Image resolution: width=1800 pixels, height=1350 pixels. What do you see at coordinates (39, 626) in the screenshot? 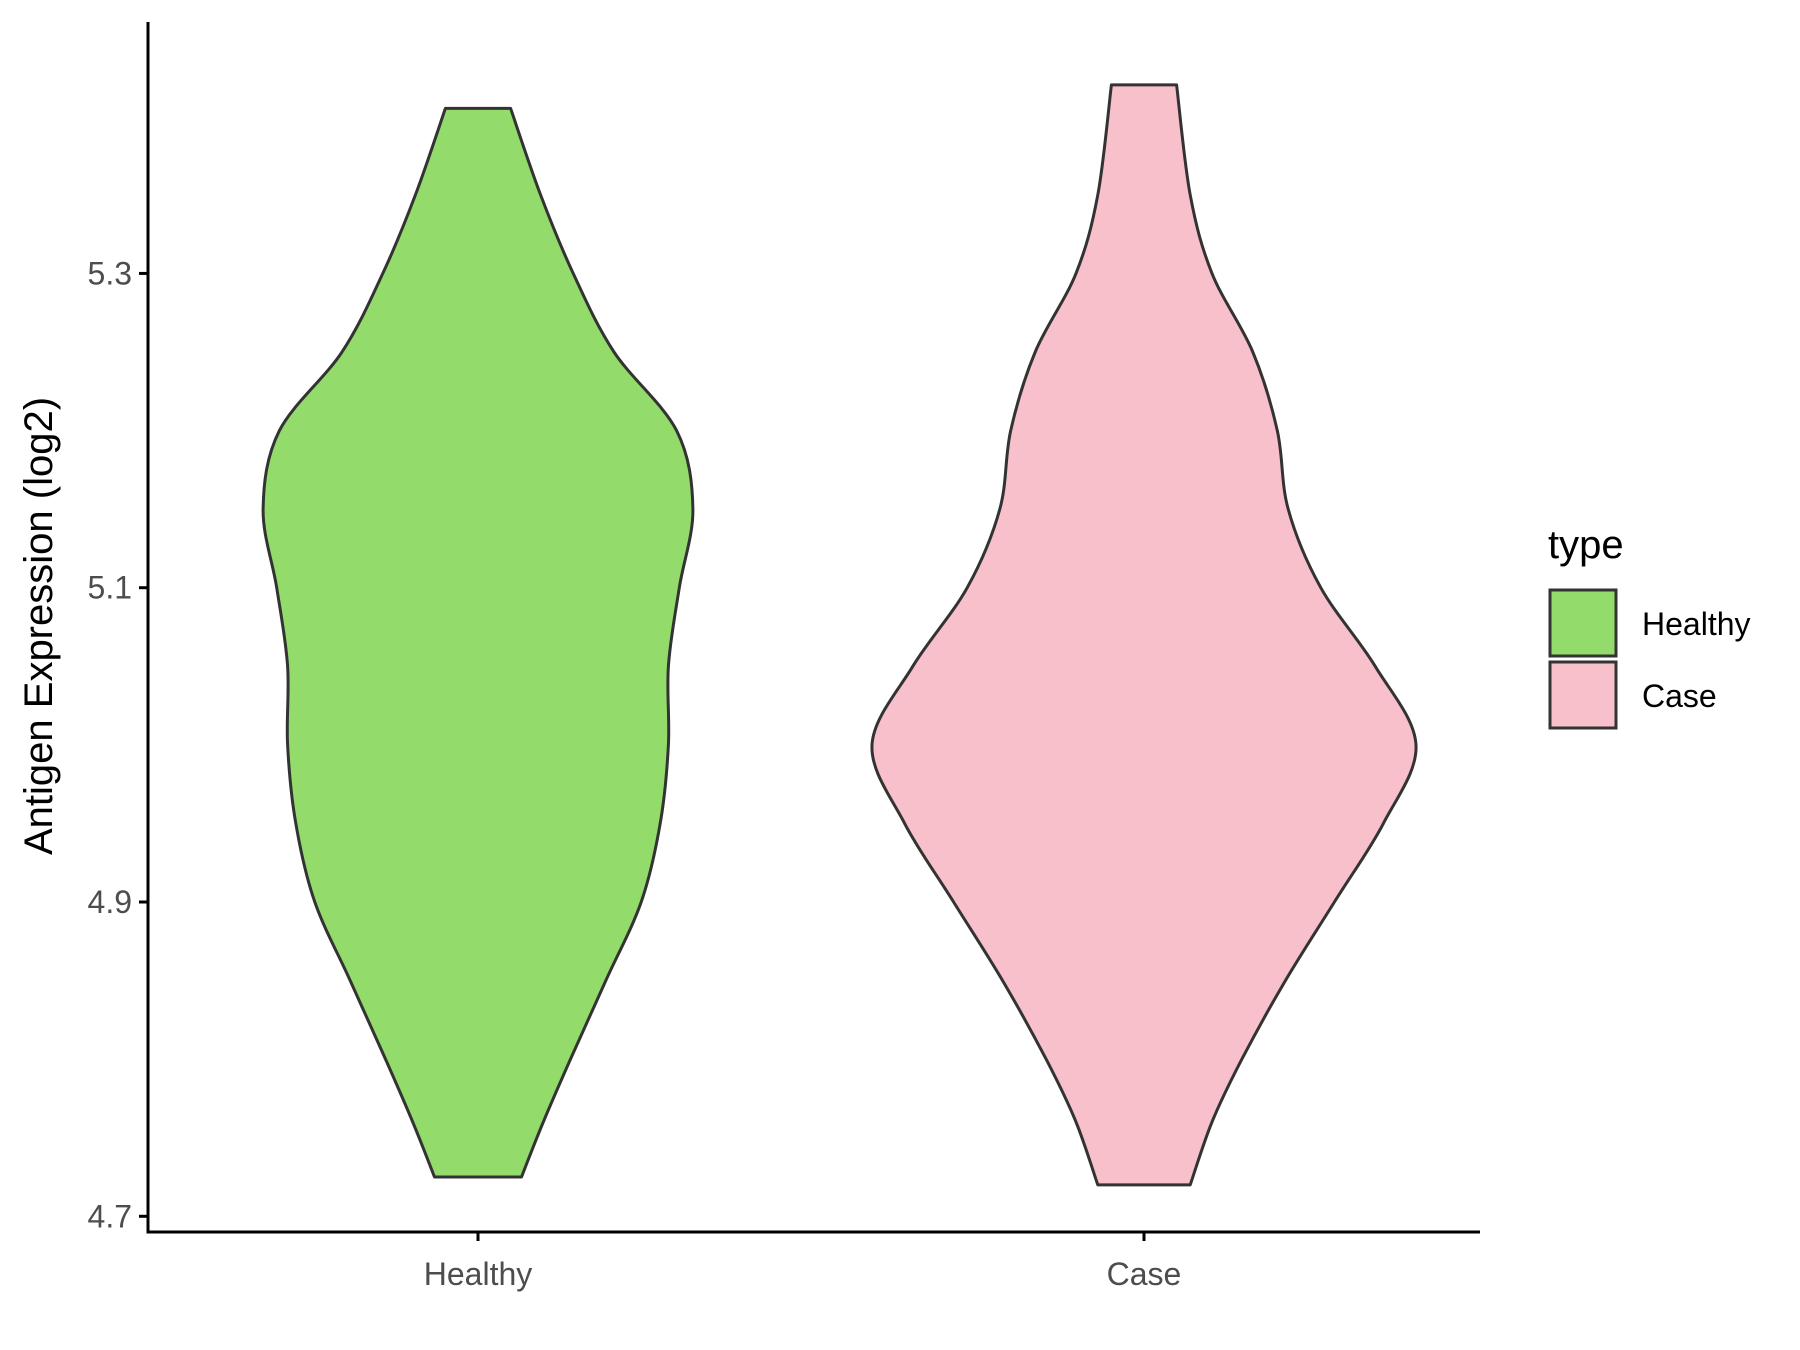
I see `y-axis-title: Antigen Expression (log2)` at bounding box center [39, 626].